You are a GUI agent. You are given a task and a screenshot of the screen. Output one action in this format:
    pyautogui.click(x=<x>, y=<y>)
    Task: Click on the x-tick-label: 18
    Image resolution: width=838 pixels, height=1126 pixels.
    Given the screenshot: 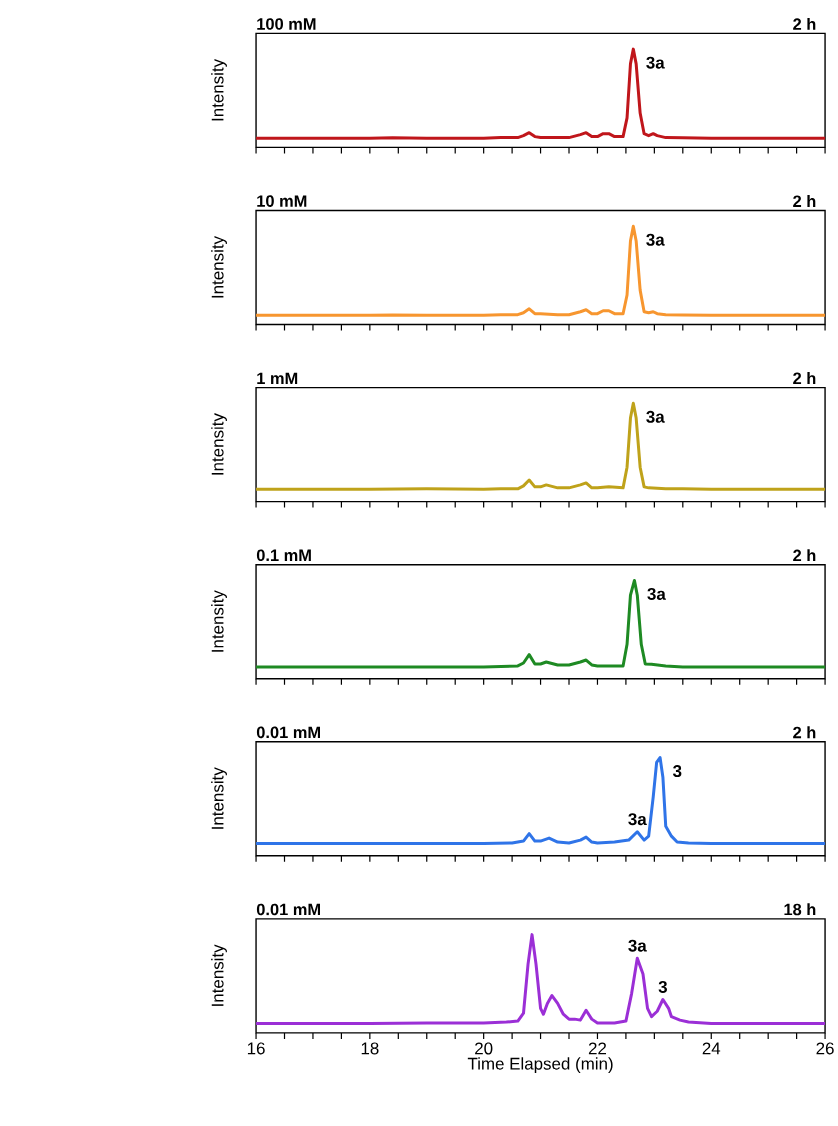 What is the action you would take?
    pyautogui.click(x=370, y=1048)
    